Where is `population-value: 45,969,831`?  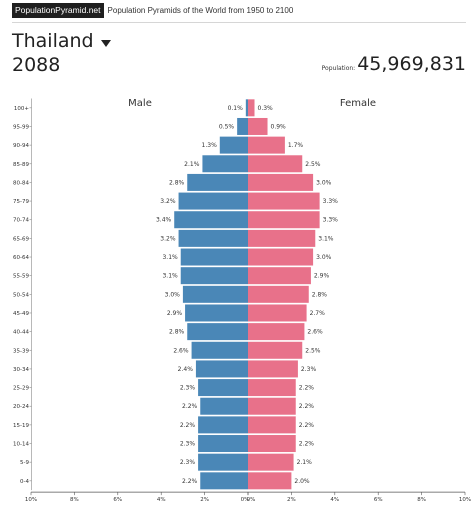
population-value: 45,969,831 is located at coordinates (411, 64).